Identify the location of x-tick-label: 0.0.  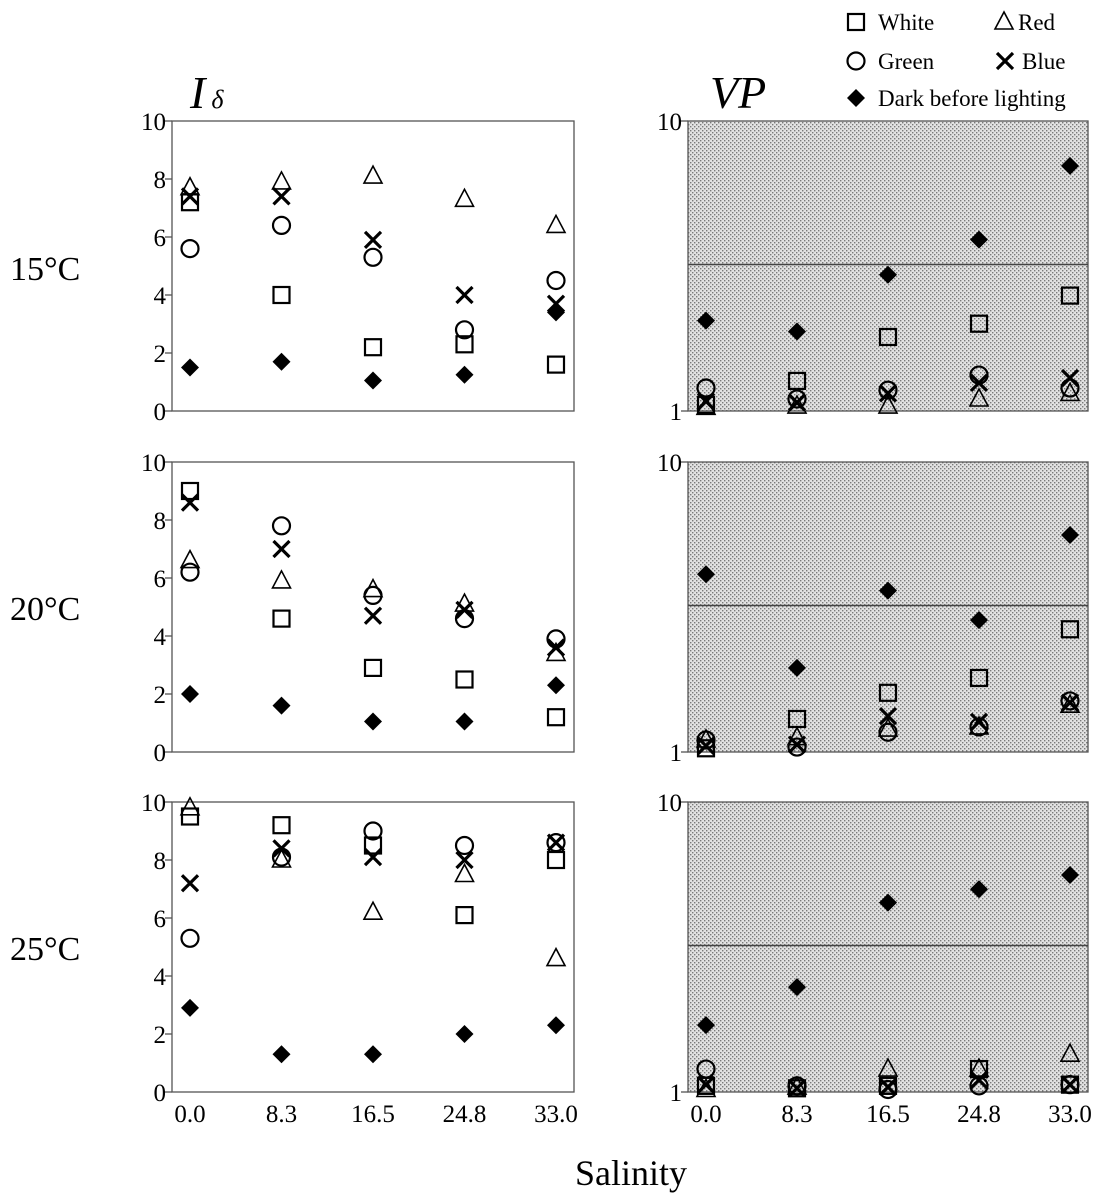
(705, 1114).